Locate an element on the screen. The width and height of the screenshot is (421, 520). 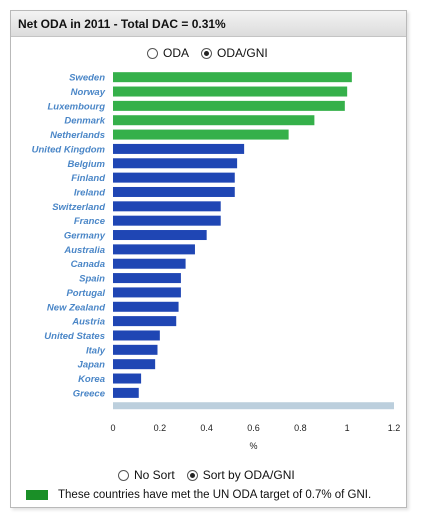
sort-selector: No Sort Sort by ODA/GNI is located at coordinates (212, 475).